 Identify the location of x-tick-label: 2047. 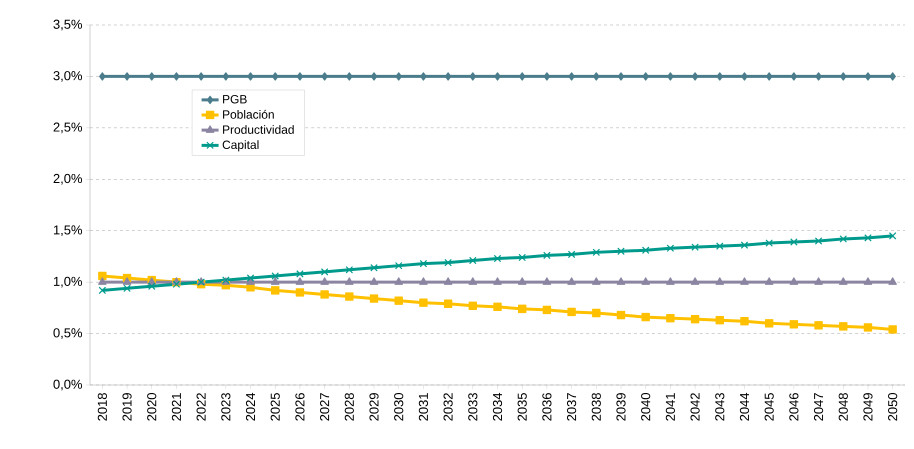
(819, 407).